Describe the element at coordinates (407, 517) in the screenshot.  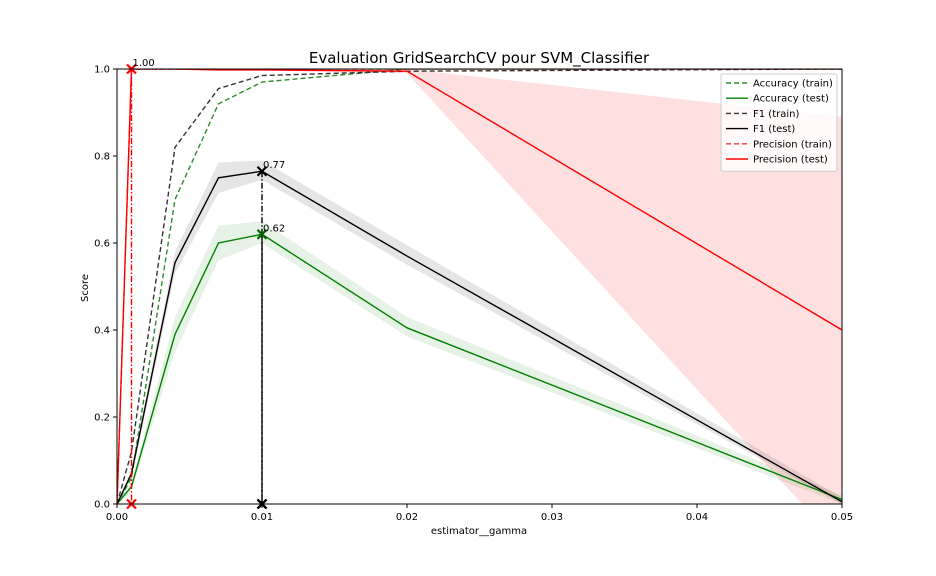
I see `x-tick-label: 0.02` at that location.